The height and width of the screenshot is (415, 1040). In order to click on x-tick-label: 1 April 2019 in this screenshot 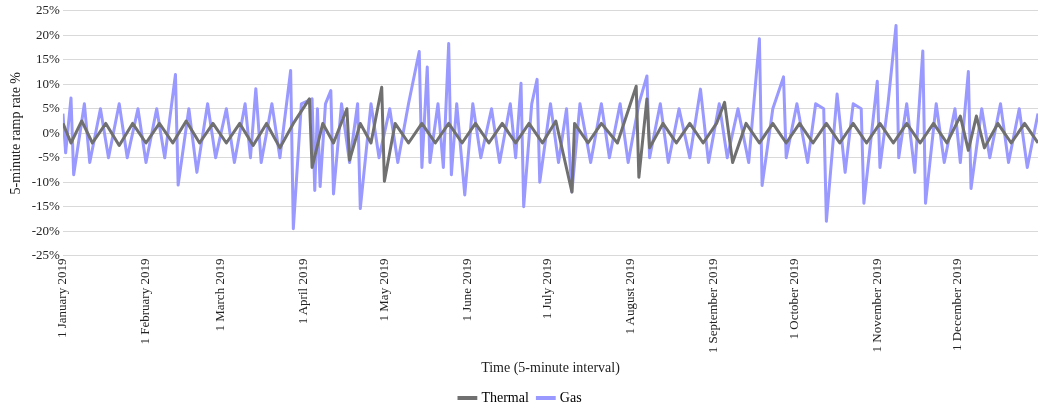, I will do `click(303, 291)`.